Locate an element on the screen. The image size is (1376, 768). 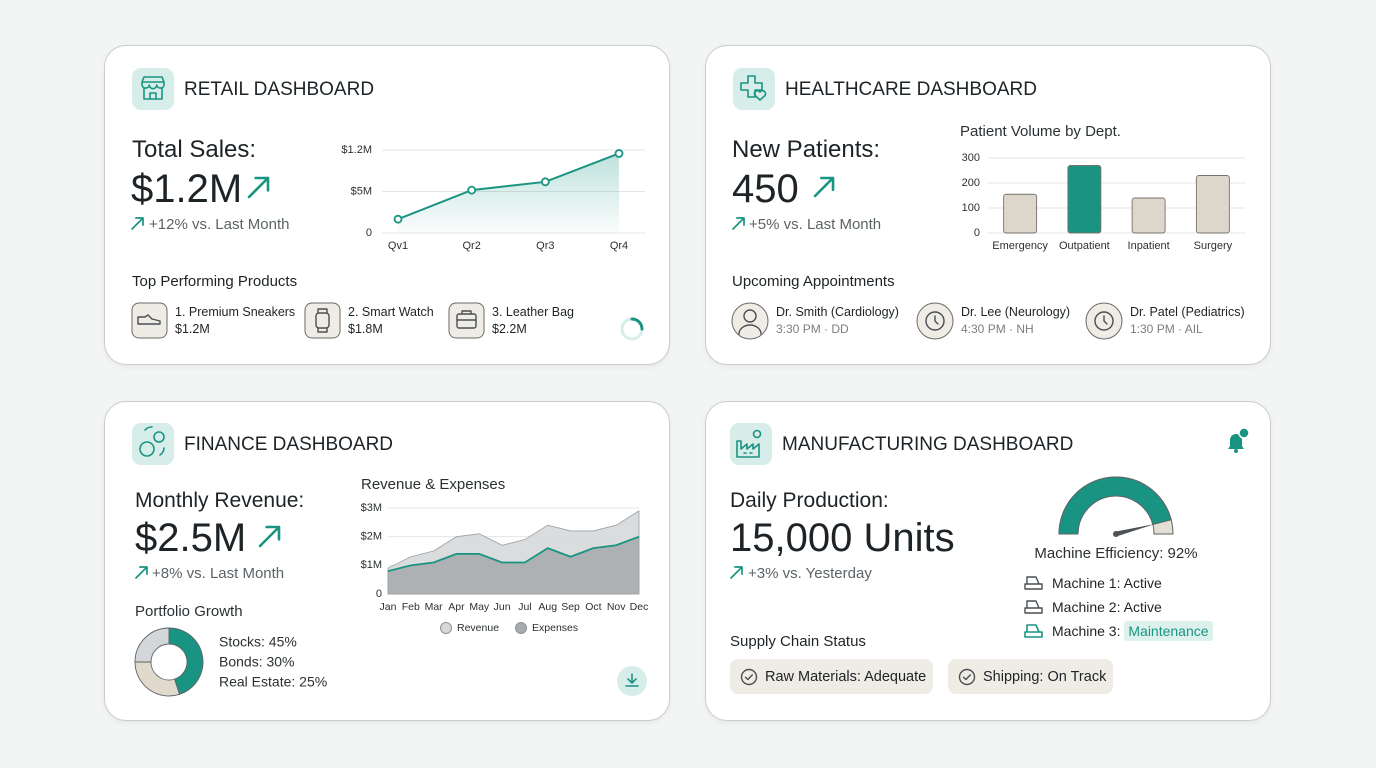
metric-change: +5% vs. Last Month is located at coordinates (815, 224).